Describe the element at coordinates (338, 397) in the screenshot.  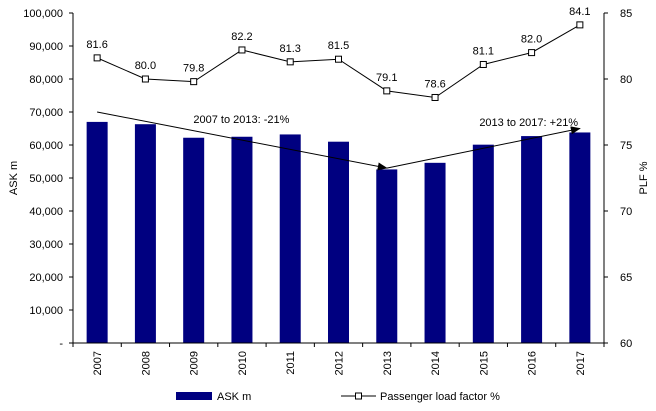
I see `legend: ASK m Passenger load factor %` at that location.